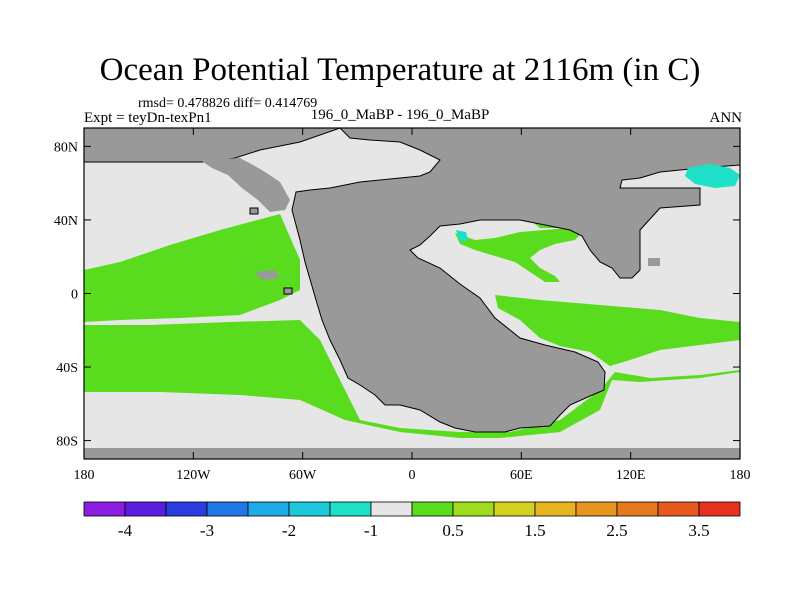  What do you see at coordinates (67, 442) in the screenshot?
I see `y-tick-label: 80S` at bounding box center [67, 442].